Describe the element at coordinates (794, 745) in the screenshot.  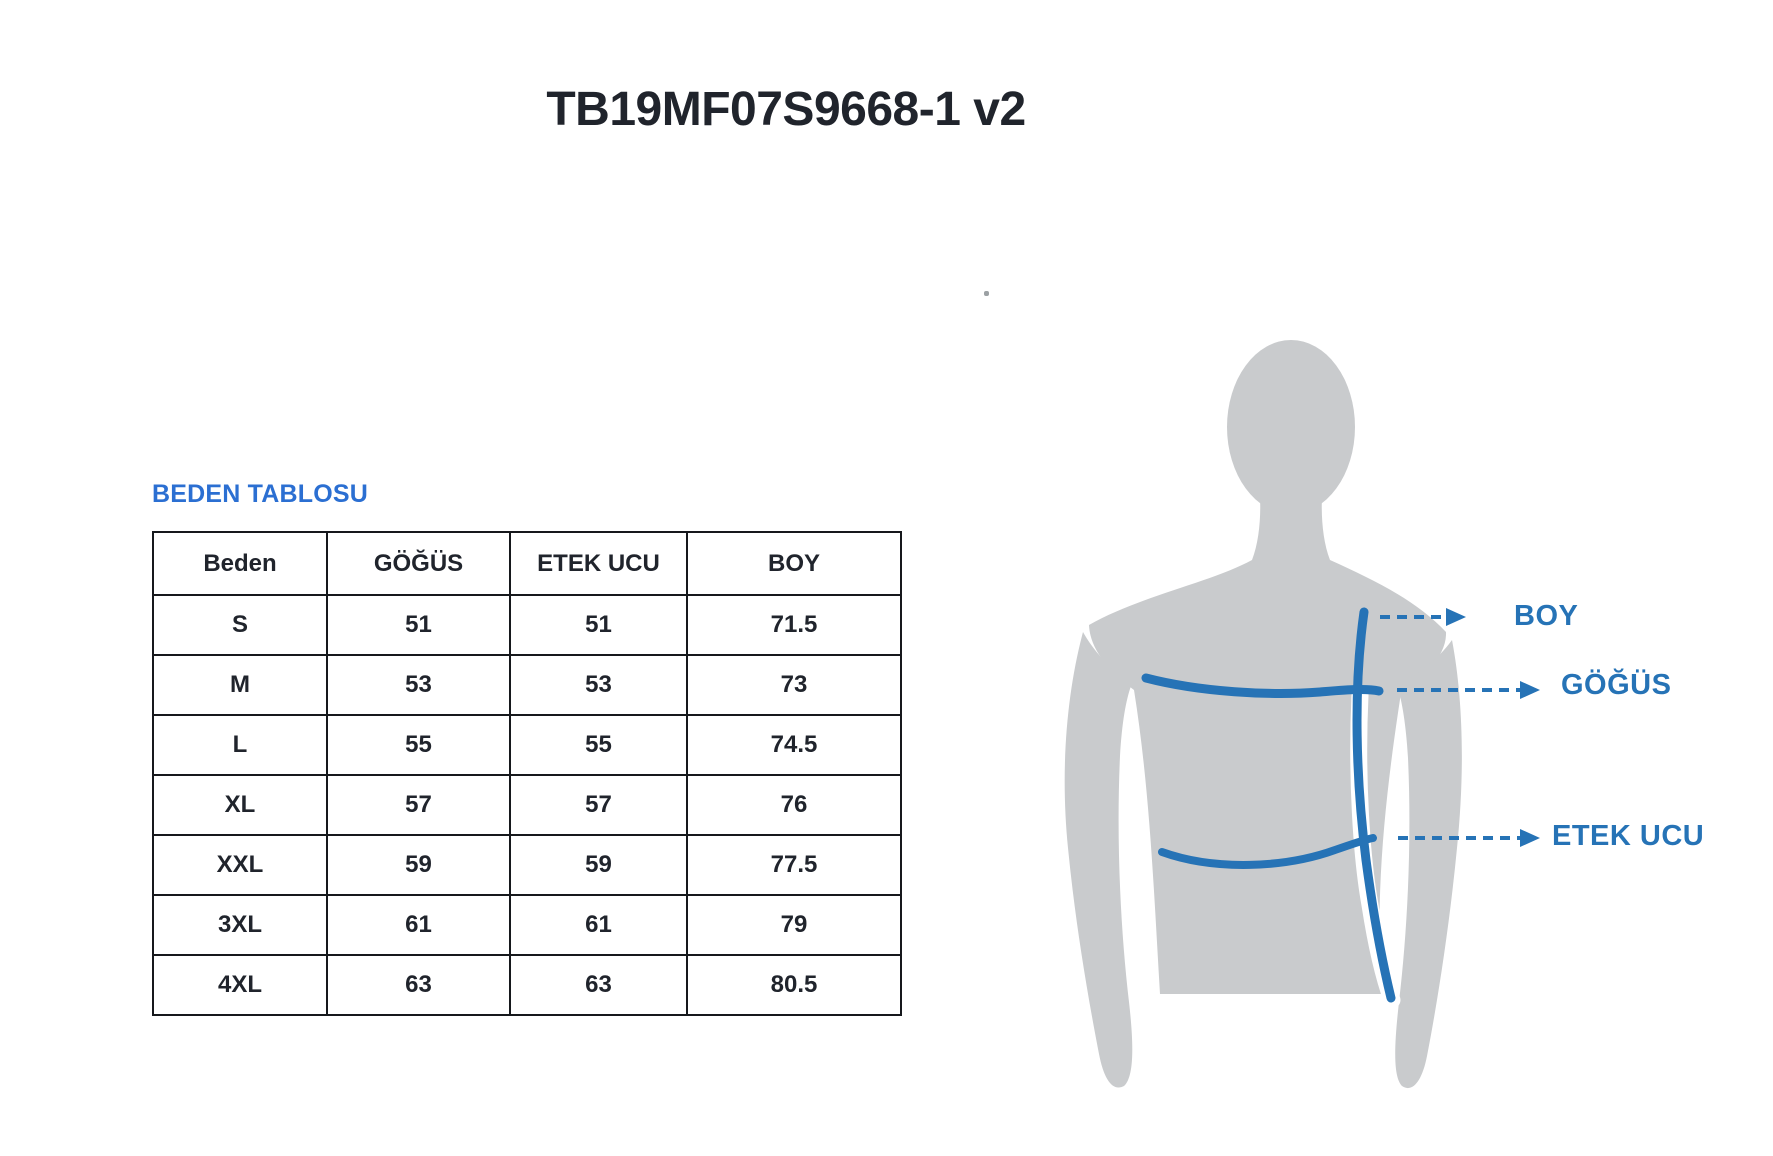
I see `size-cell: 74.5` at that location.